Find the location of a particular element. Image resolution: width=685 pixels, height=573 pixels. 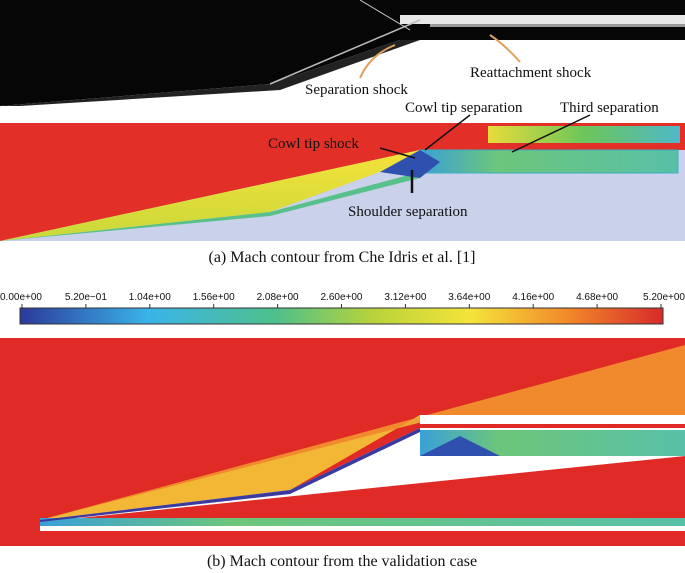

colorbar-tick-label: 5.20e+00 is located at coordinates (664, 297).